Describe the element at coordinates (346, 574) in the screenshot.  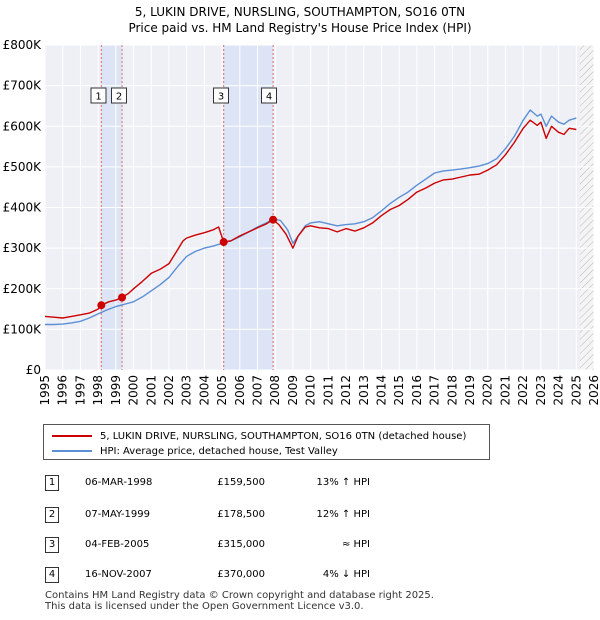
I see `transaction-hpi-delta: 4% ↓ HPI` at that location.